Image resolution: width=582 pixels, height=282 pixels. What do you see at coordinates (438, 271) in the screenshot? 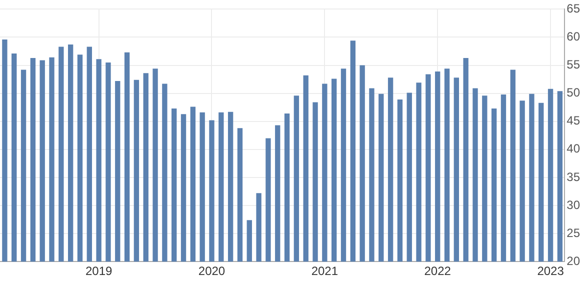
I see `x-tick-label: 2022` at bounding box center [438, 271].